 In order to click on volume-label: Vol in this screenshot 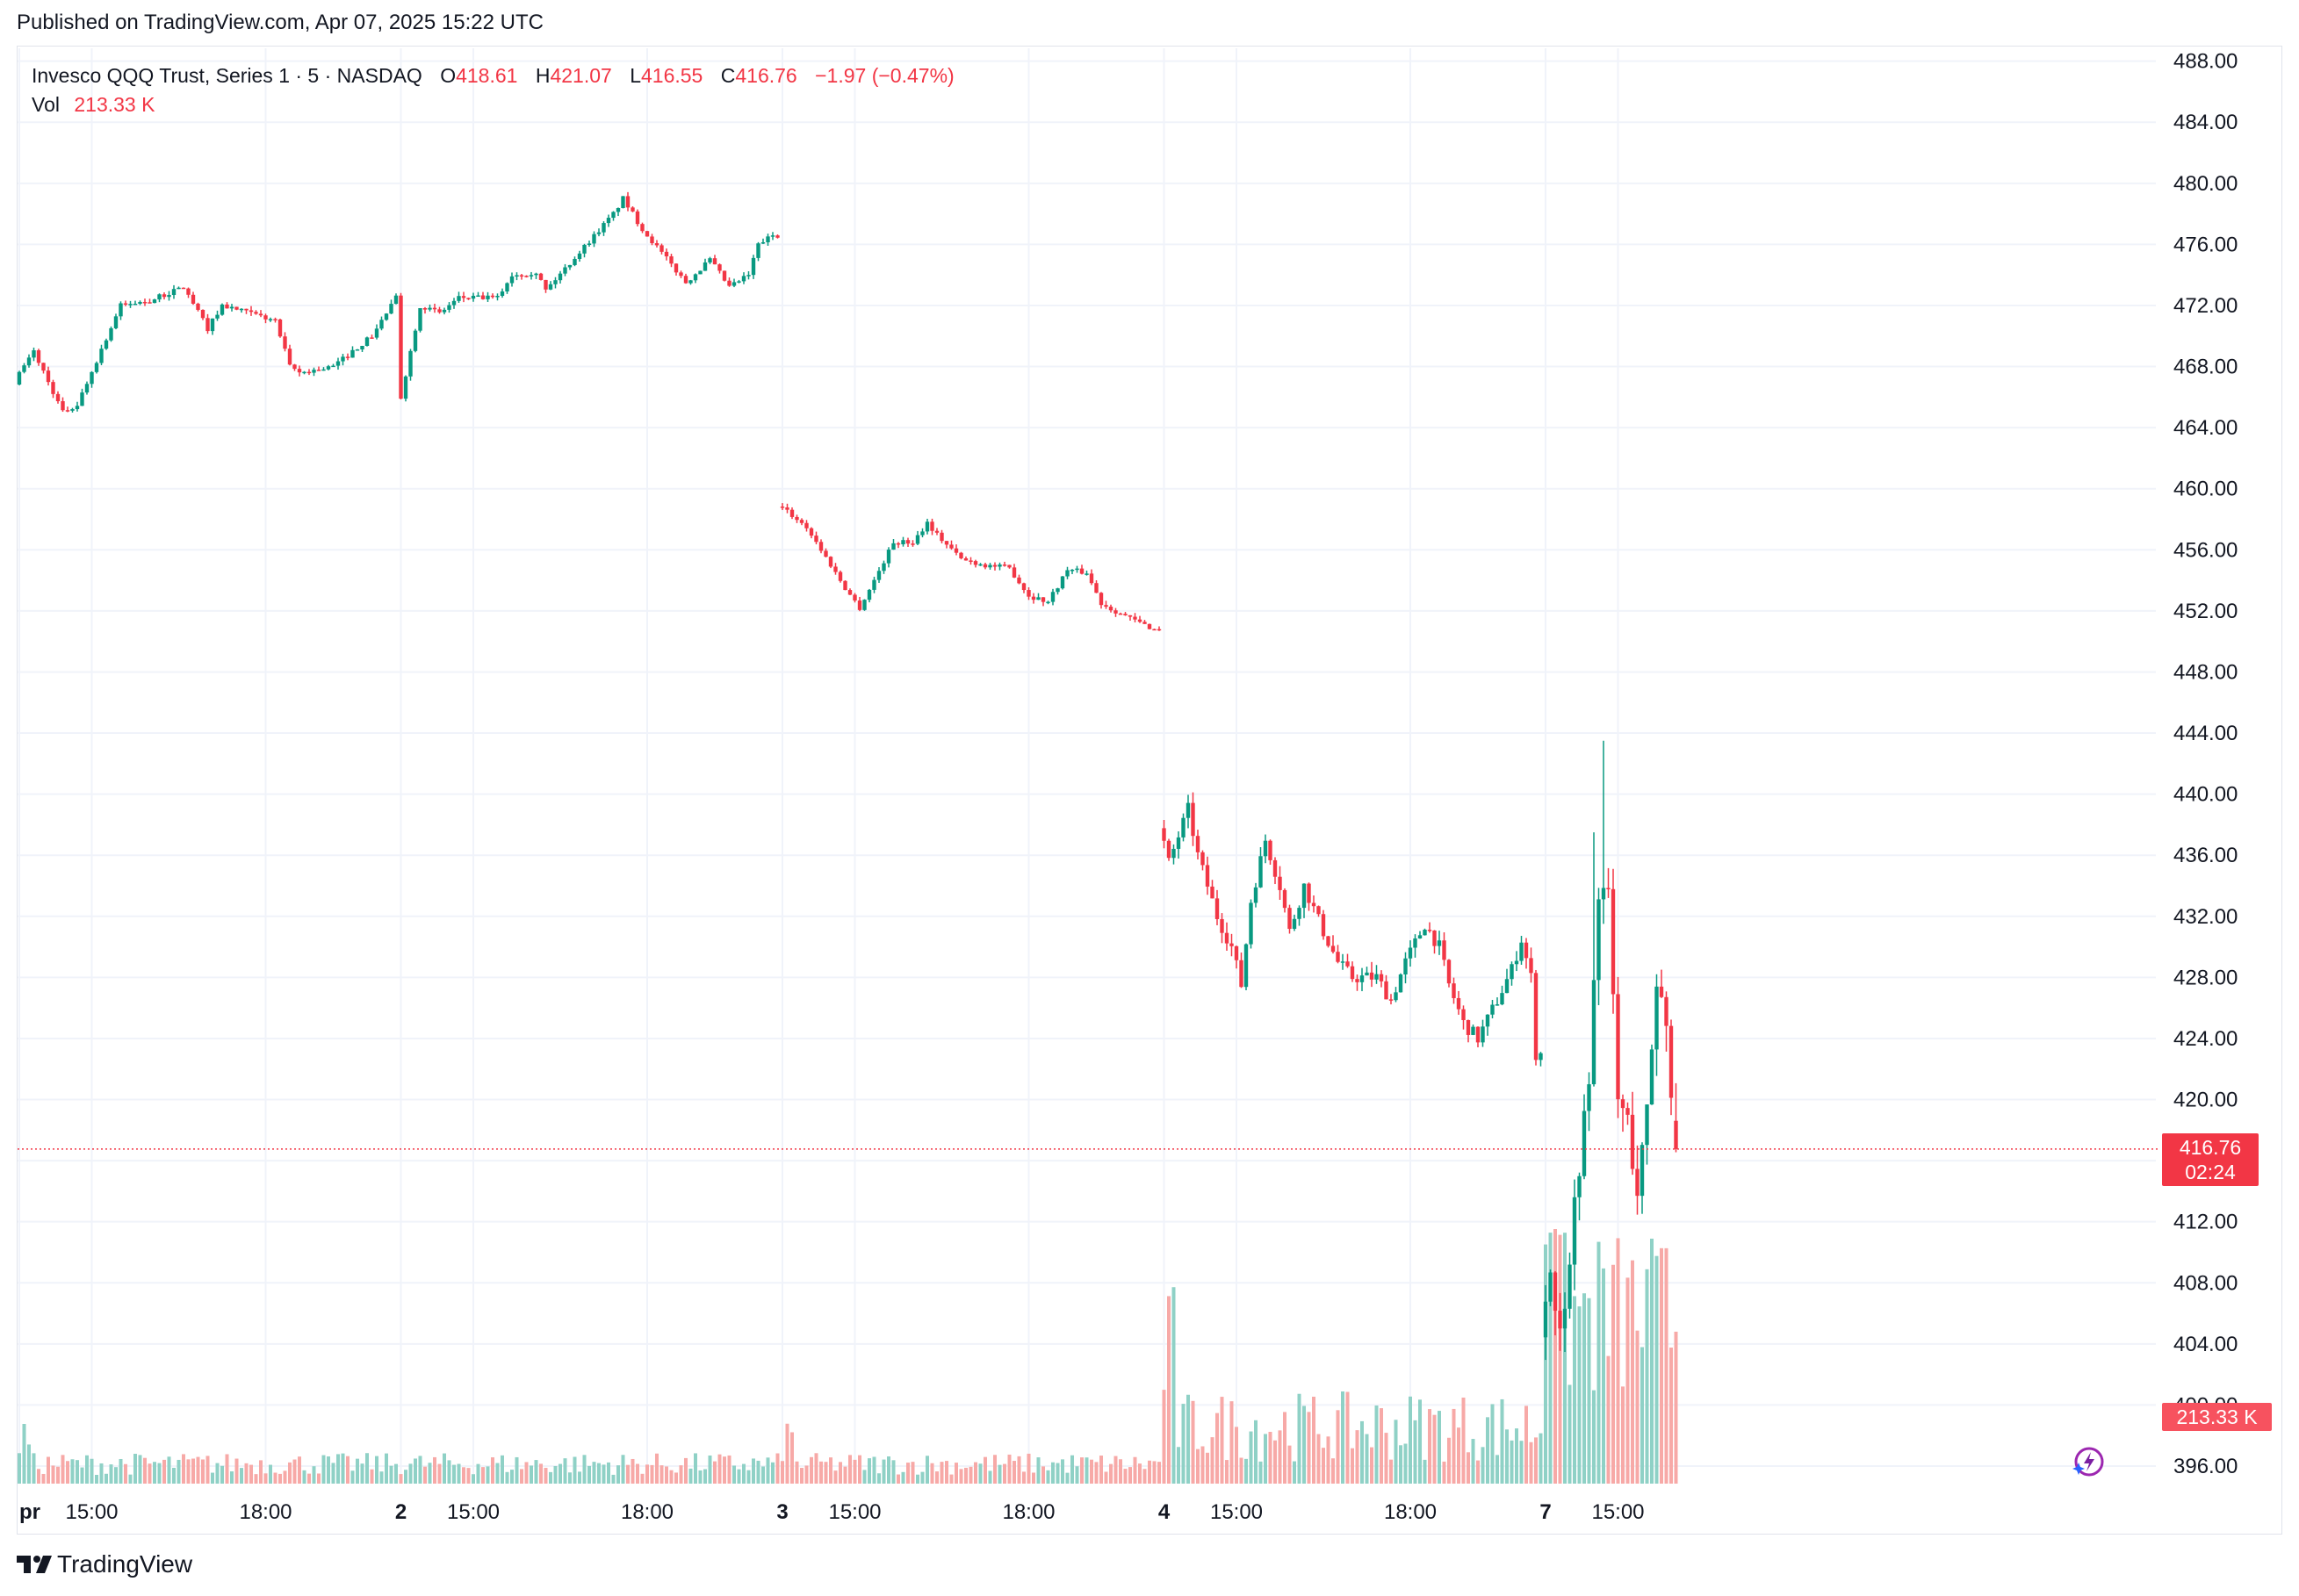, I will do `click(46, 104)`.